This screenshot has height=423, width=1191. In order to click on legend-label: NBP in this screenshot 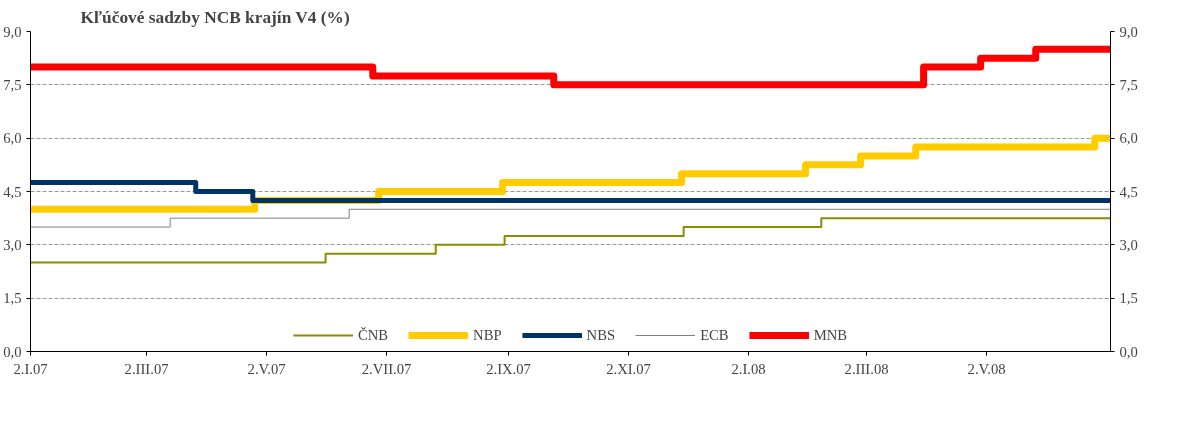, I will do `click(487, 335)`.